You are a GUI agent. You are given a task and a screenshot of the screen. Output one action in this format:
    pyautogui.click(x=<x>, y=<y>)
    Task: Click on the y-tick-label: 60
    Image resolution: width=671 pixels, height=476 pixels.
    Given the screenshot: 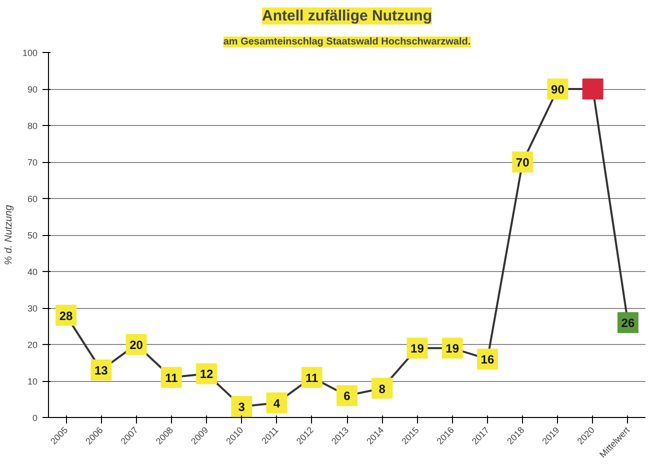 What is the action you would take?
    pyautogui.click(x=32, y=199)
    